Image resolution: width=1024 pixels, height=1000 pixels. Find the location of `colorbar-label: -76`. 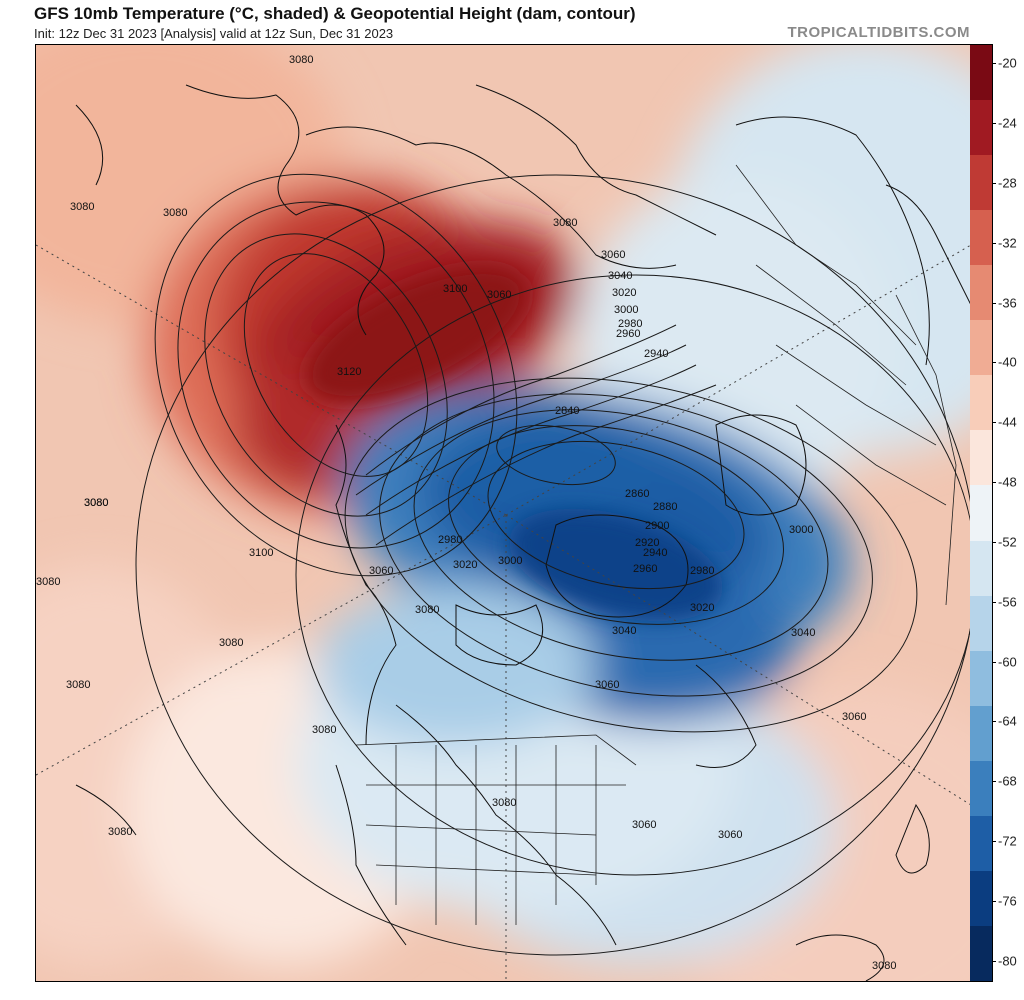

colorbar-label: -76 is located at coordinates (1007, 901).